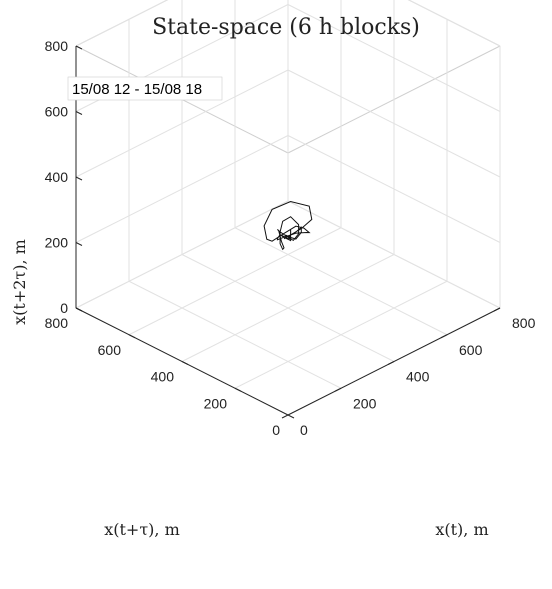 This screenshot has height=589, width=552. I want to click on annotation-box, so click(145, 88).